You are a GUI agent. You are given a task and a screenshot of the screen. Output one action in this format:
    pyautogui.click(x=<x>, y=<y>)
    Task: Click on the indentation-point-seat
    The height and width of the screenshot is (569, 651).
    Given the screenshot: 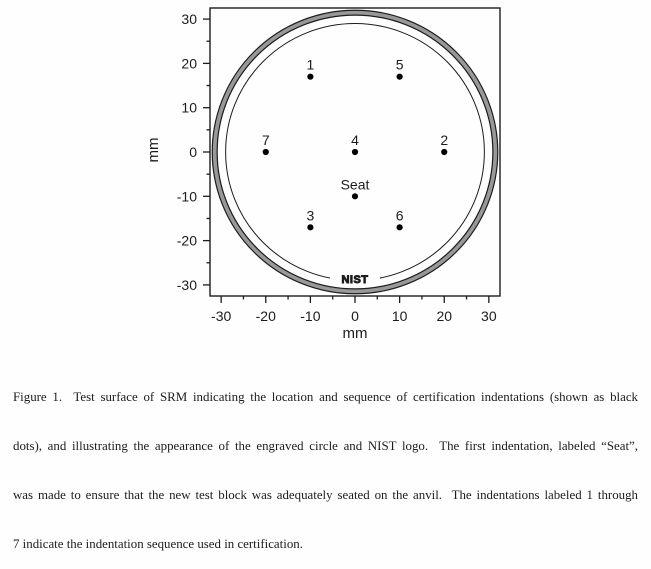 What is the action you would take?
    pyautogui.click(x=355, y=196)
    